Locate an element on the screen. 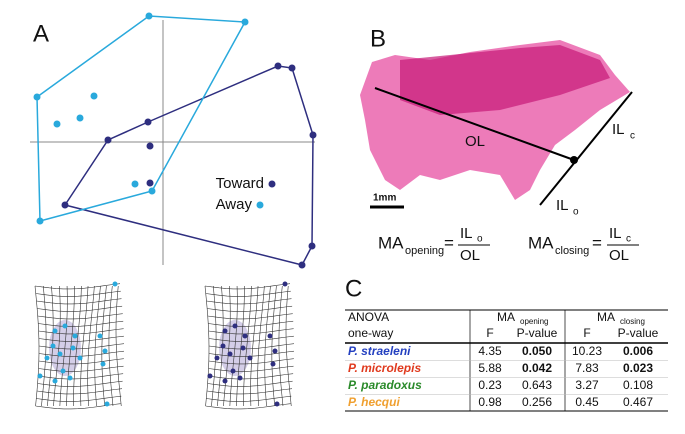 This screenshot has height=434, width=685. formula-den: OL is located at coordinates (619, 255).